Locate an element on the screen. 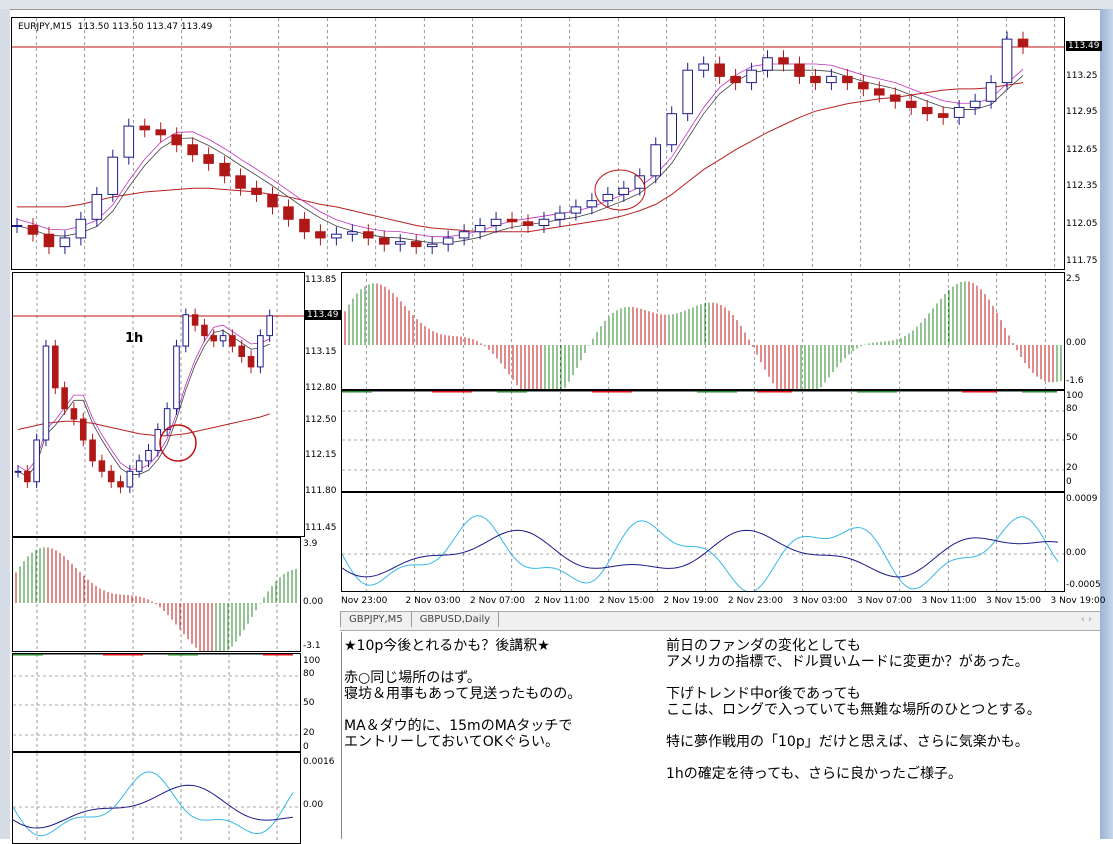  time-tick: 2 Nov 11:00 is located at coordinates (562, 601).